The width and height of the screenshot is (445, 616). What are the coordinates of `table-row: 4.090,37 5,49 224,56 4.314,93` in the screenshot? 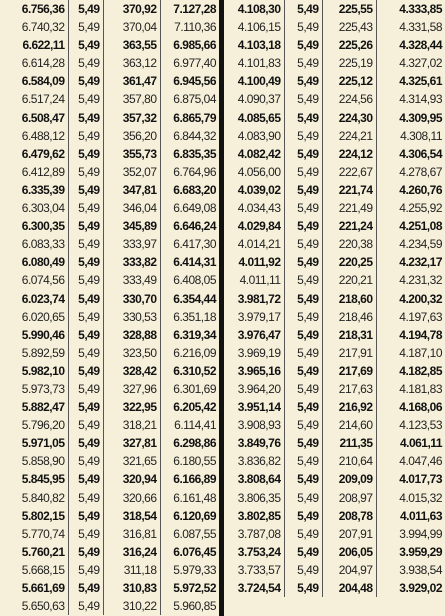 It's located at (334, 99).